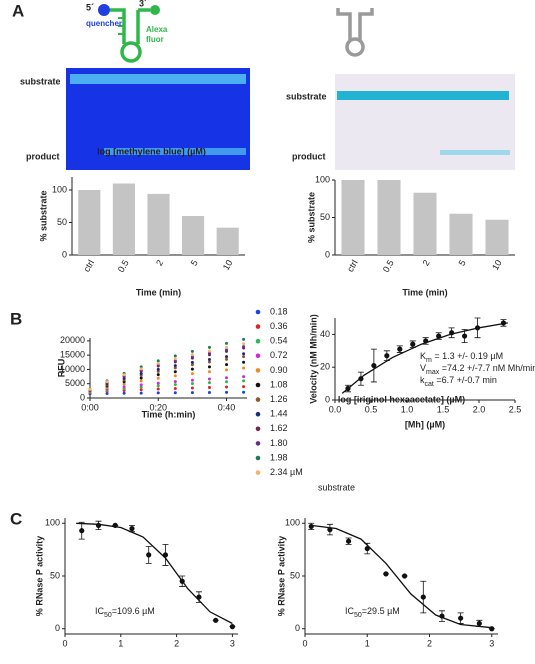 The image size is (535, 664). What do you see at coordinates (279, 399) in the screenshot?
I see `legend-label: 1.26` at bounding box center [279, 399].